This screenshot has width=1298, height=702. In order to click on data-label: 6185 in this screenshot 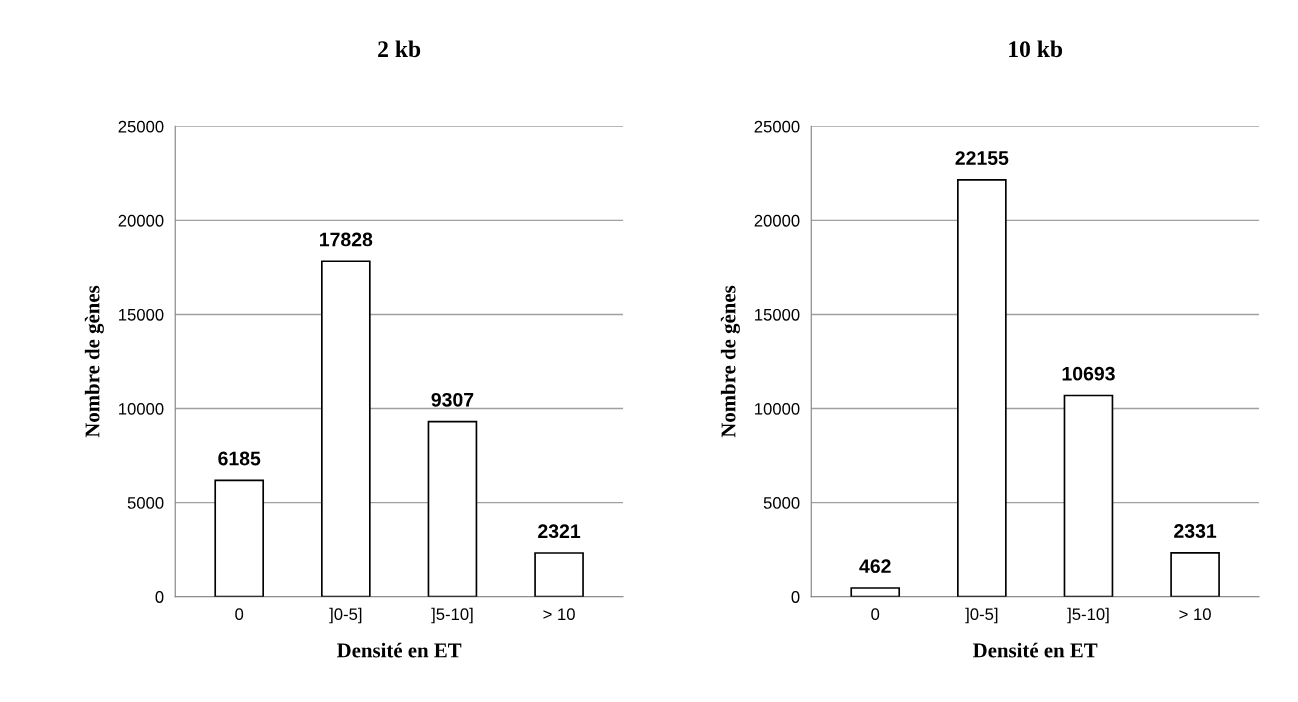, I will do `click(239, 458)`.